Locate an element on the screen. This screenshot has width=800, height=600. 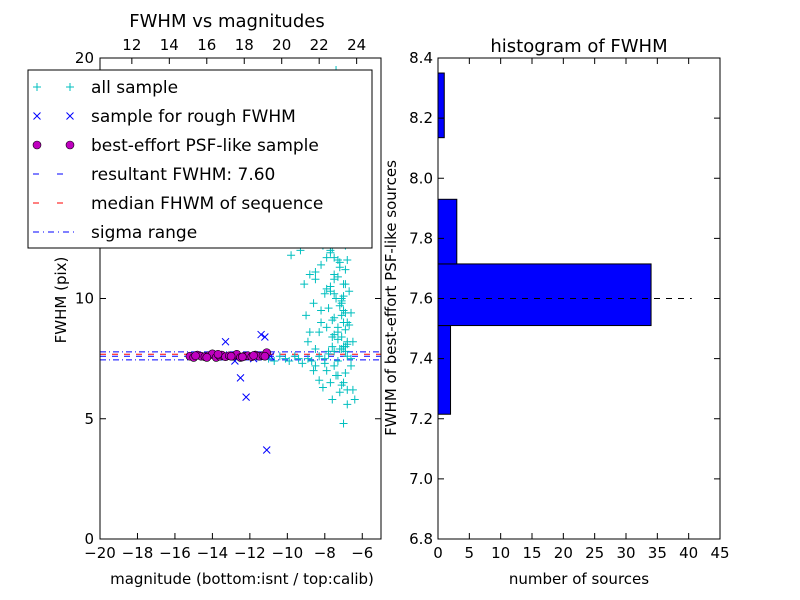
scatter-top-tick-label: 20 is located at coordinates (281, 45).